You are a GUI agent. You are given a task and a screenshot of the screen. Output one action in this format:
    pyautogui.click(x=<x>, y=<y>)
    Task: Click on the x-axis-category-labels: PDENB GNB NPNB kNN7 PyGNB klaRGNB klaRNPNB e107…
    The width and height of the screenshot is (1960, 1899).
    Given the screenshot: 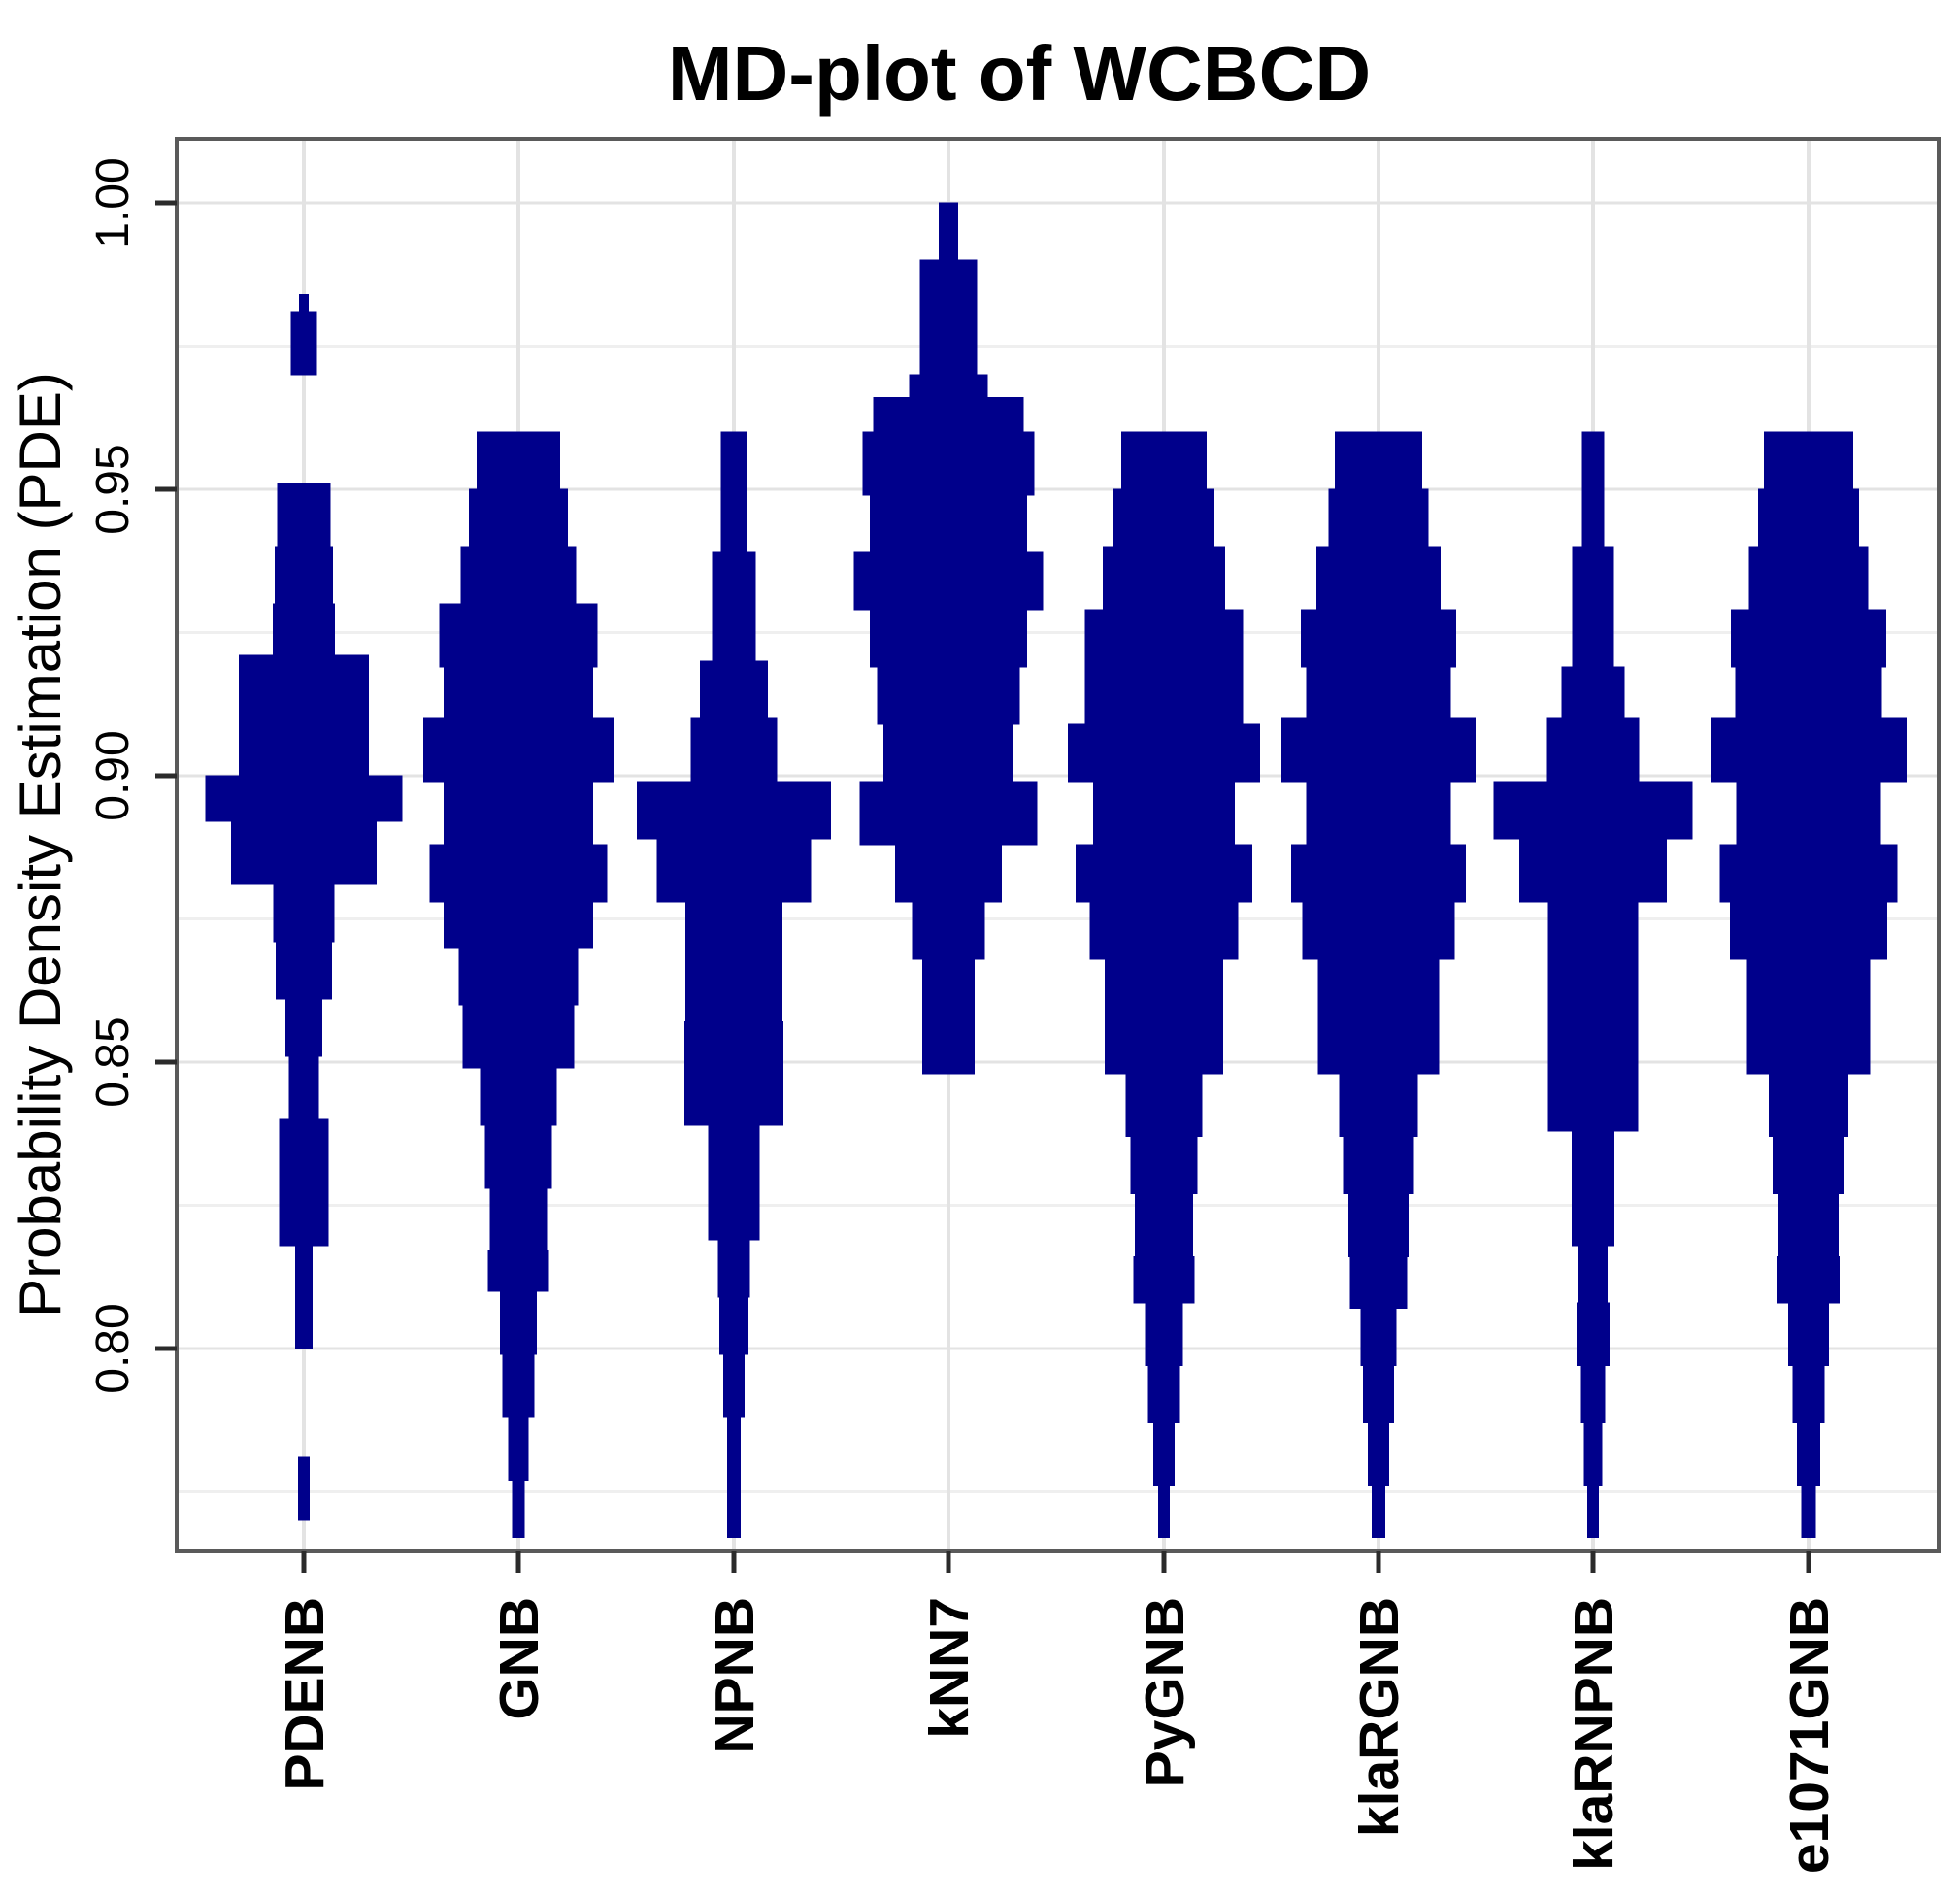 What is the action you would take?
    pyautogui.click(x=1057, y=1735)
    